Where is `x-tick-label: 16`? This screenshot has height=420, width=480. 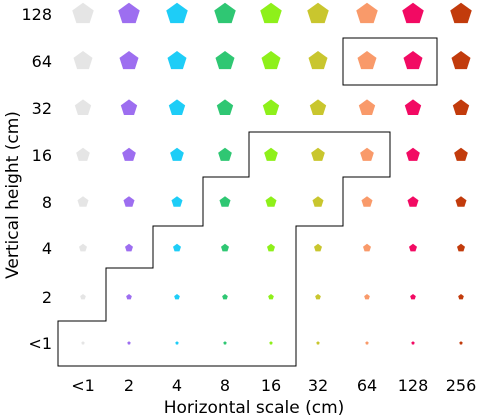 x-tick-label: 16 is located at coordinates (271, 385).